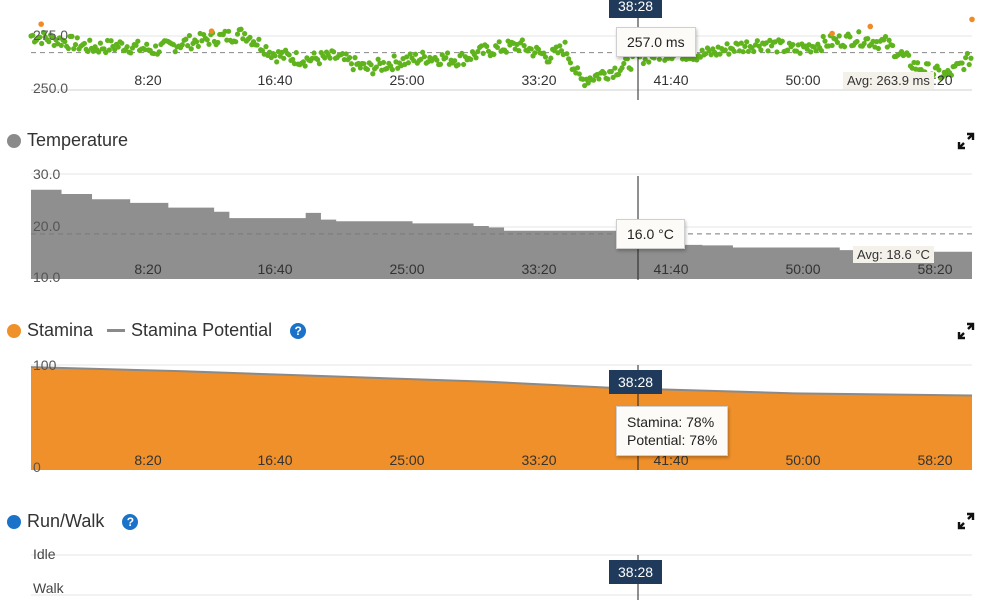 This screenshot has width=987, height=600. Describe the element at coordinates (50, 88) in the screenshot. I see `gct-ytick-bottom: 250.0` at that location.